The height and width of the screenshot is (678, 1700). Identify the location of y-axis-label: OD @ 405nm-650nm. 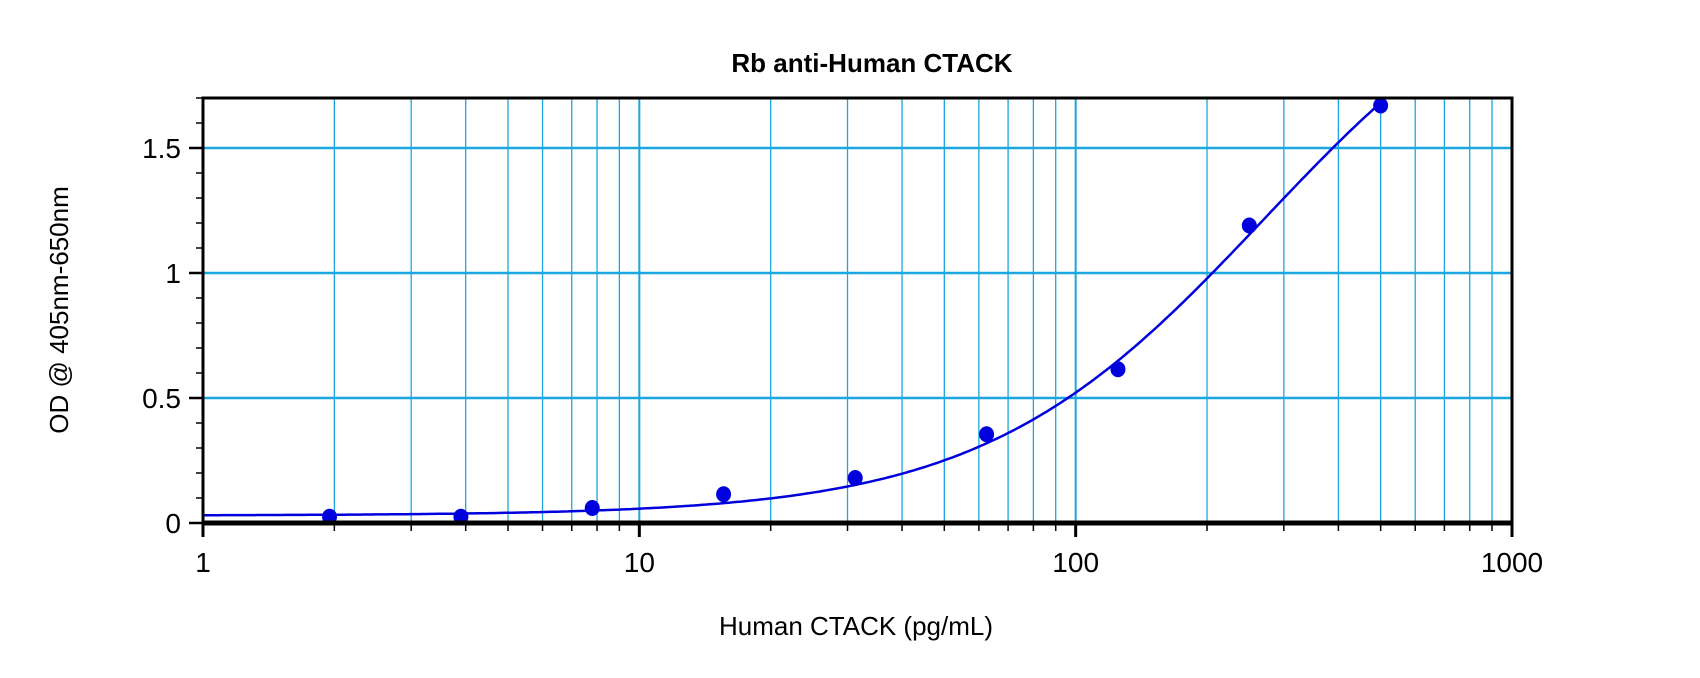
(59, 310).